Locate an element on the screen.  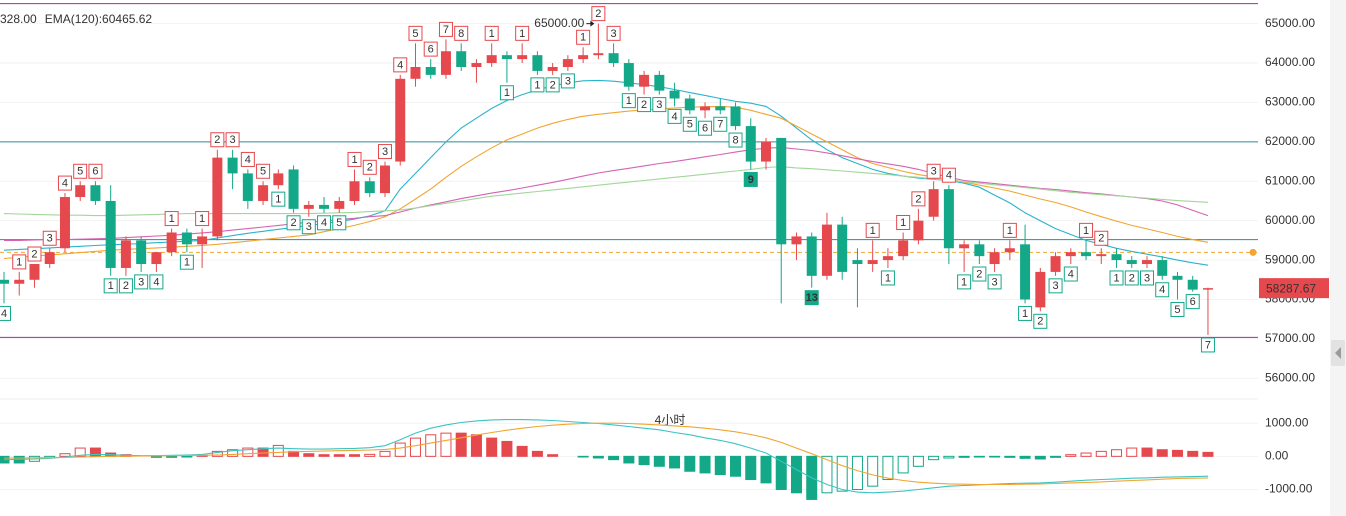
td-count: 5 is located at coordinates (339, 223).